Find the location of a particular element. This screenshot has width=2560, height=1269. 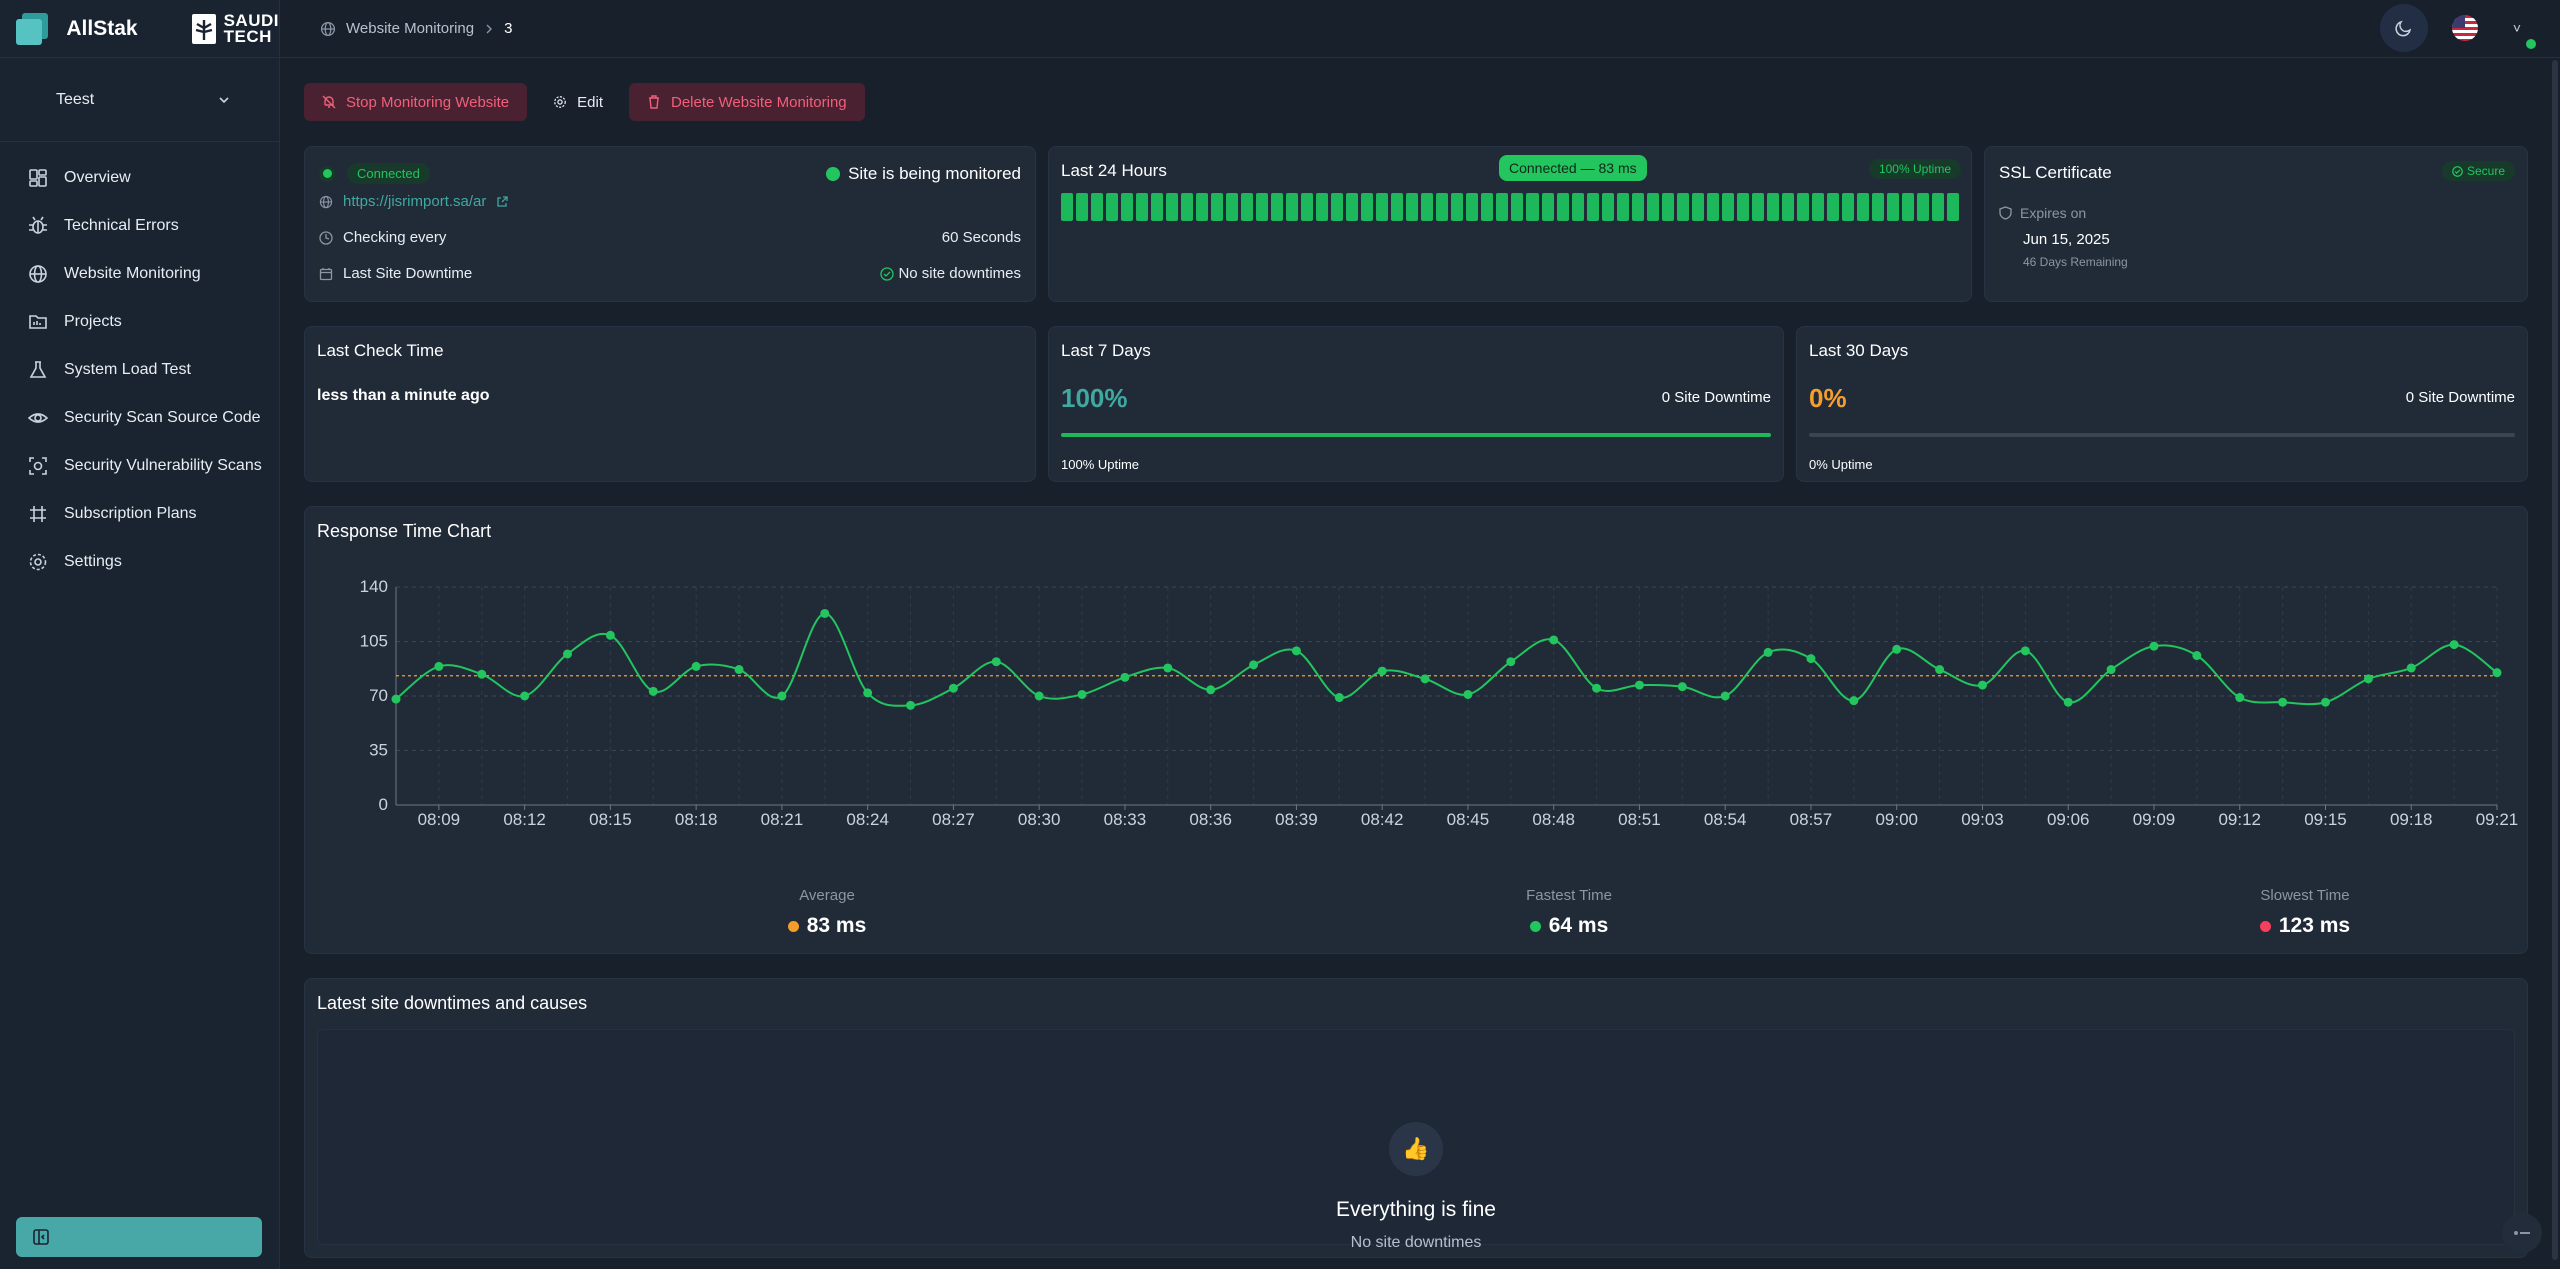

support-chat-button is located at coordinates (2522, 1233).